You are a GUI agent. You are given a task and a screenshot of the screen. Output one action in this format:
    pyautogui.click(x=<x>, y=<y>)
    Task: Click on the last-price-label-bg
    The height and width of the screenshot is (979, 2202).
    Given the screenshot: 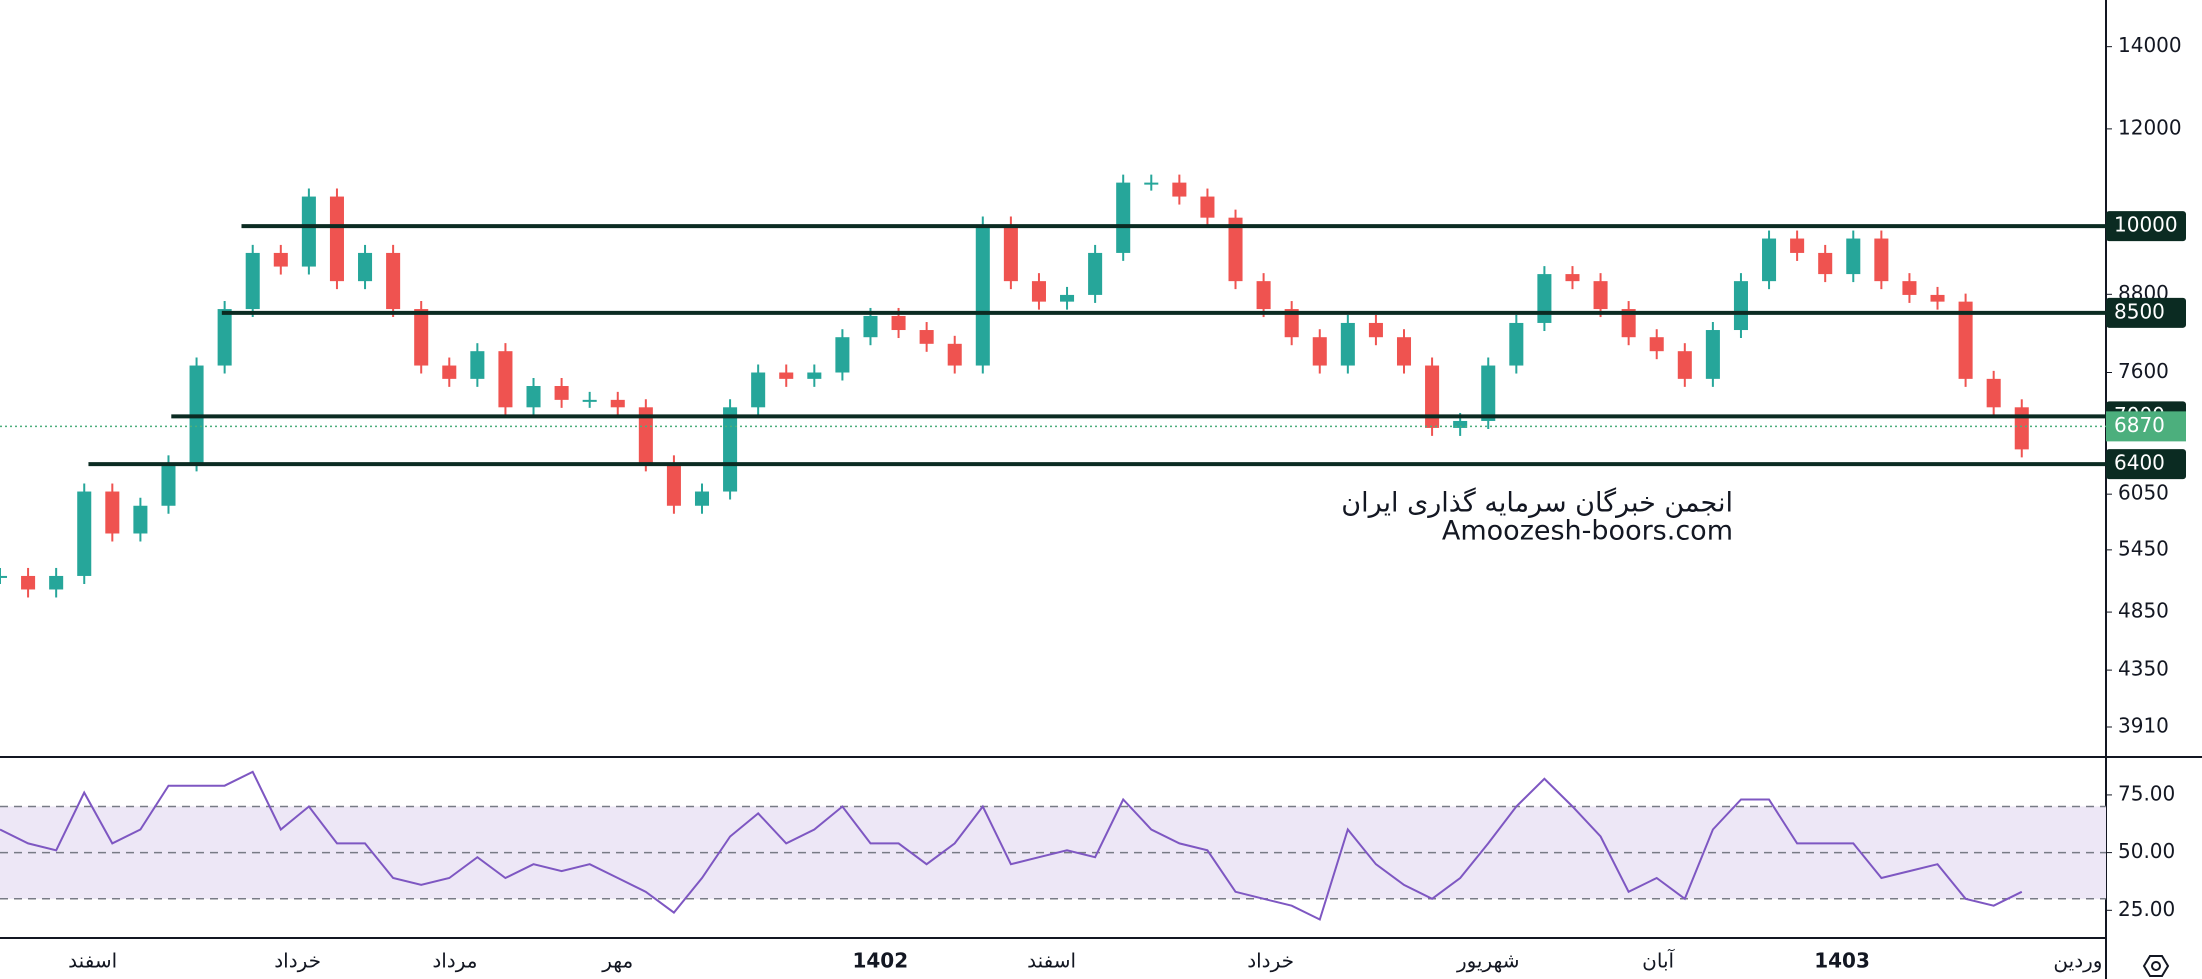 What is the action you would take?
    pyautogui.click(x=2146, y=426)
    